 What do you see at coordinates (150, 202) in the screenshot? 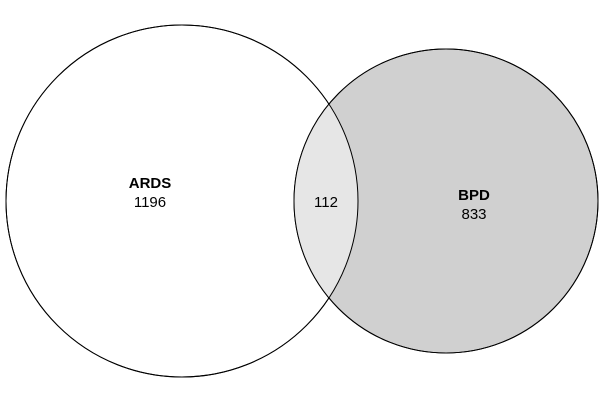
I see `ards-count: 1196` at bounding box center [150, 202].